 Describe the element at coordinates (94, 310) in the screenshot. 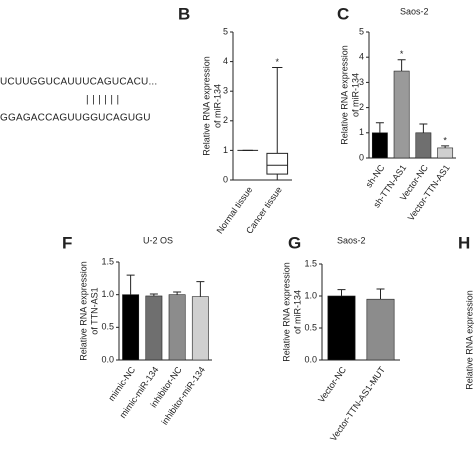

I see `y-axis-label: of TTN-AS1` at that location.